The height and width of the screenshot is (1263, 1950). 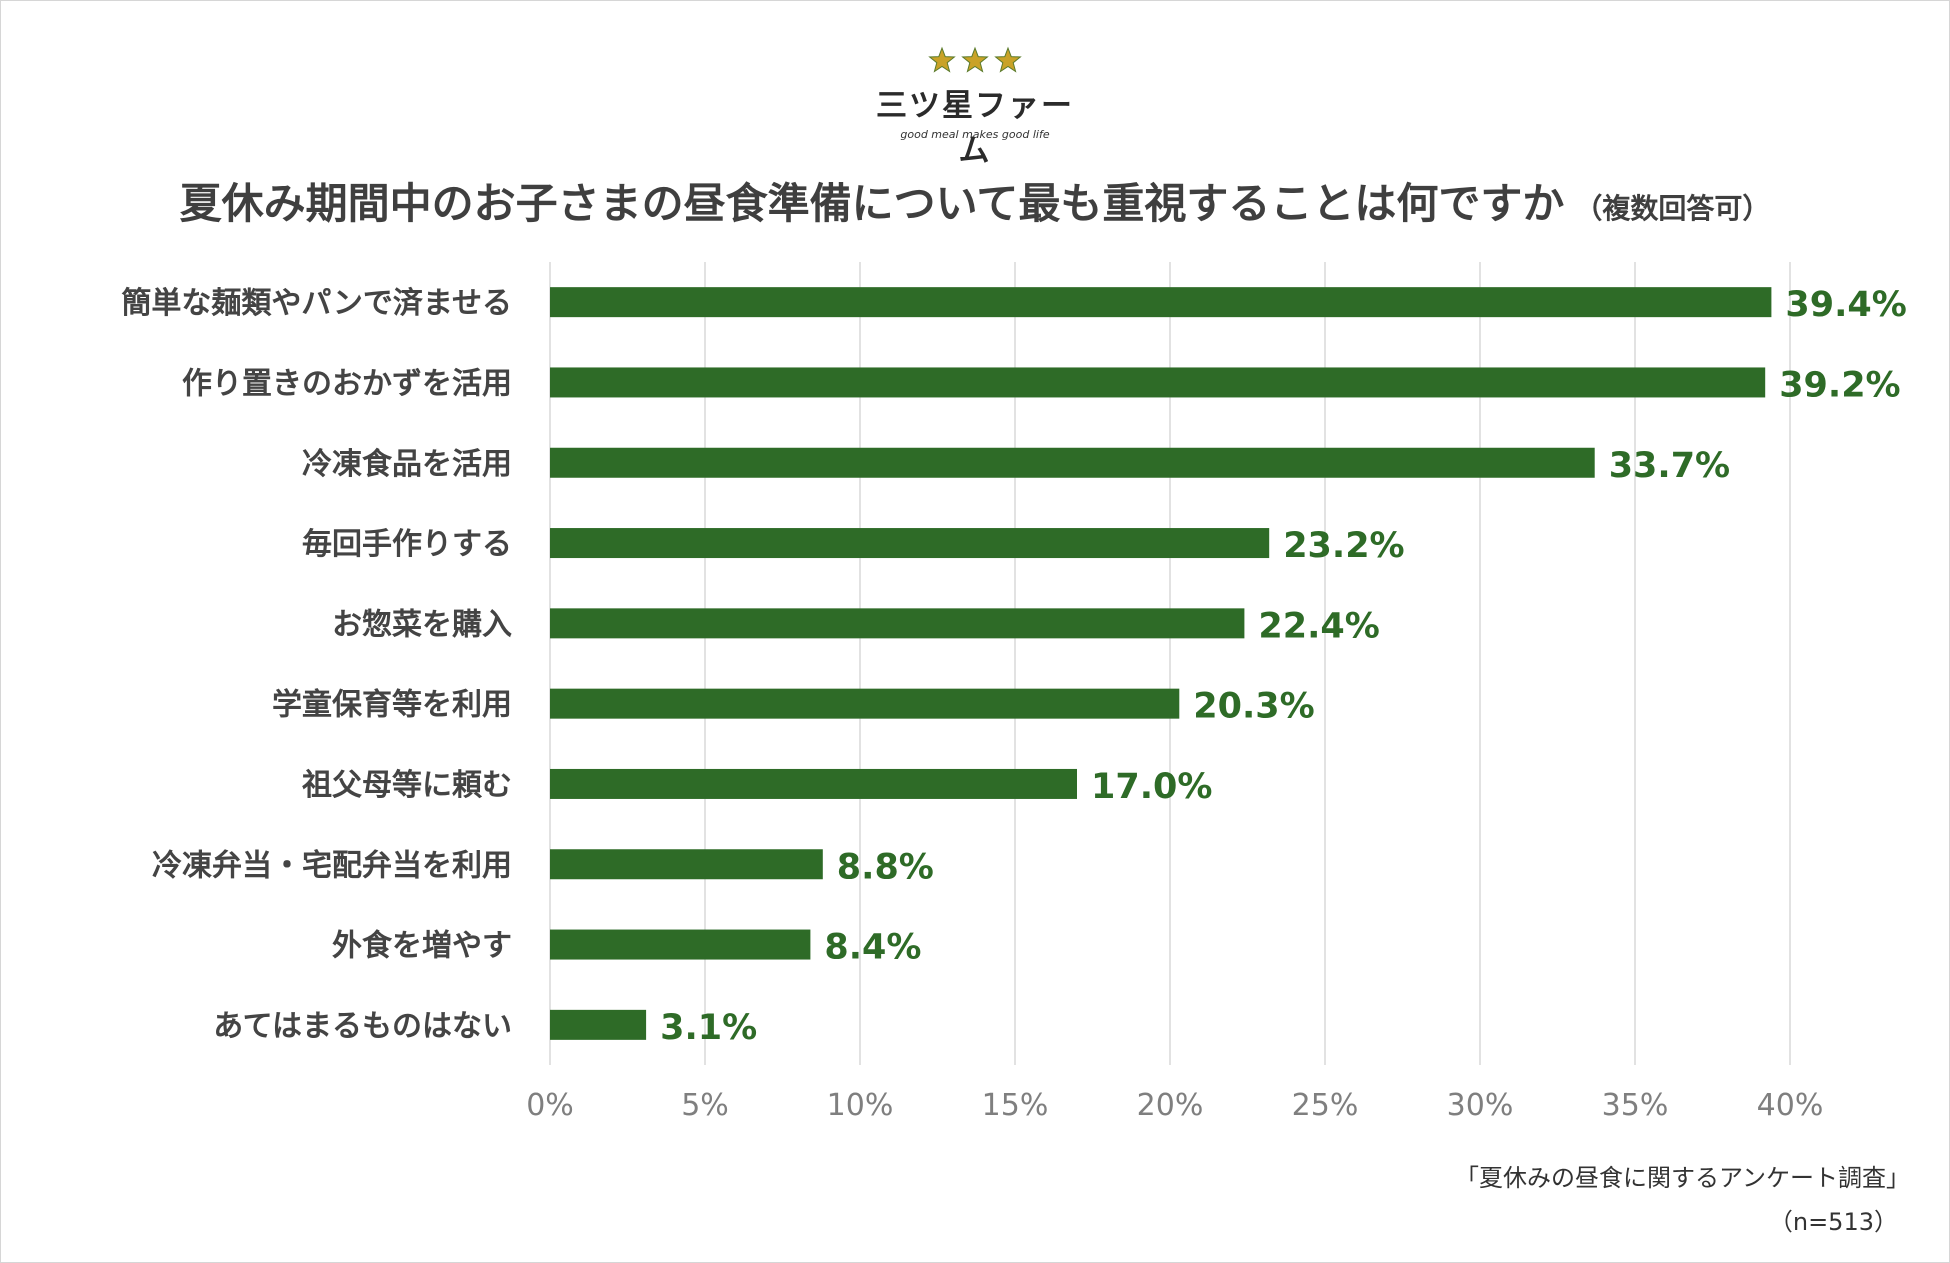 What do you see at coordinates (1839, 385) in the screenshot?
I see `value-label: 39.2%` at bounding box center [1839, 385].